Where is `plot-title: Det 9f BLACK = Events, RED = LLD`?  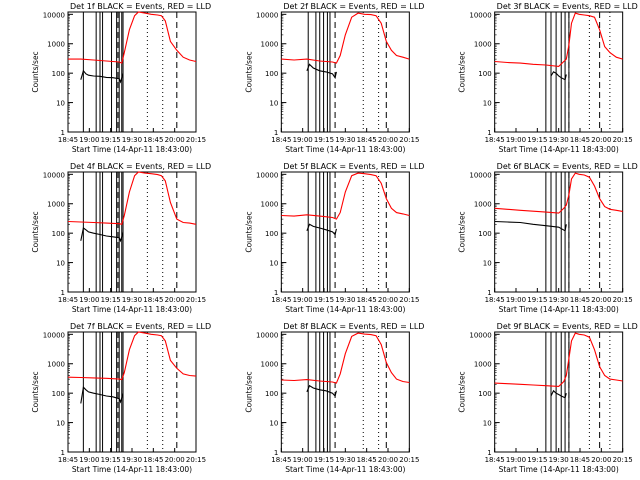 plot-title: Det 9f BLACK = Events, RED = LLD is located at coordinates (567, 326).